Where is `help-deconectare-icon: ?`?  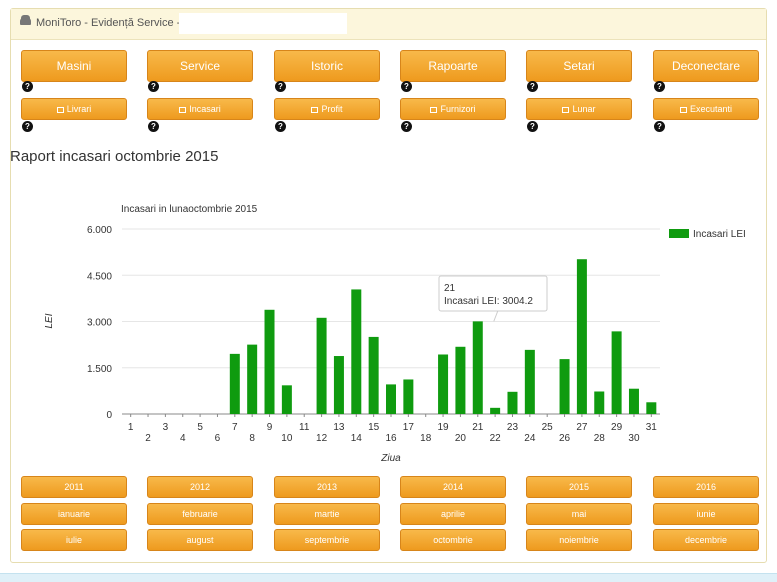 help-deconectare-icon: ? is located at coordinates (659, 86).